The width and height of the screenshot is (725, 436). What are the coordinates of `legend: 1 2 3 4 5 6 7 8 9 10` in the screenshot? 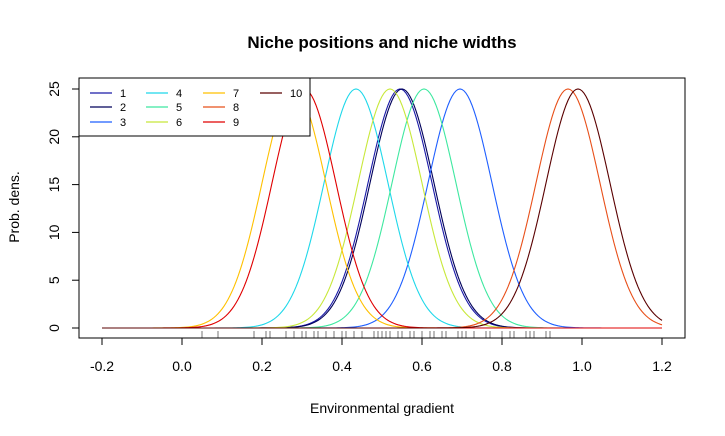 It's located at (194, 107).